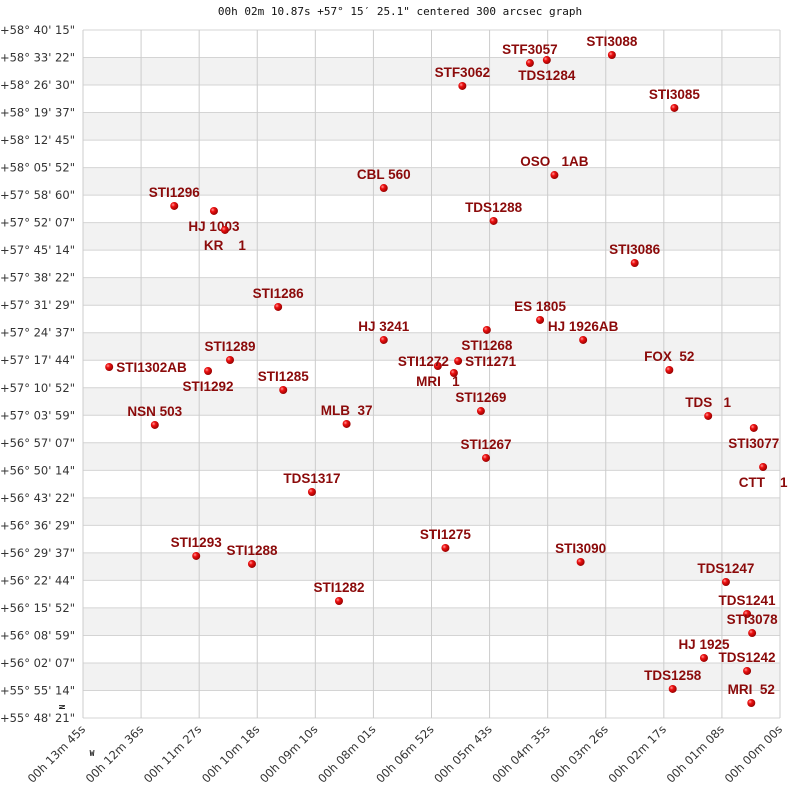  I want to click on star-point: STI3085, so click(675, 99).